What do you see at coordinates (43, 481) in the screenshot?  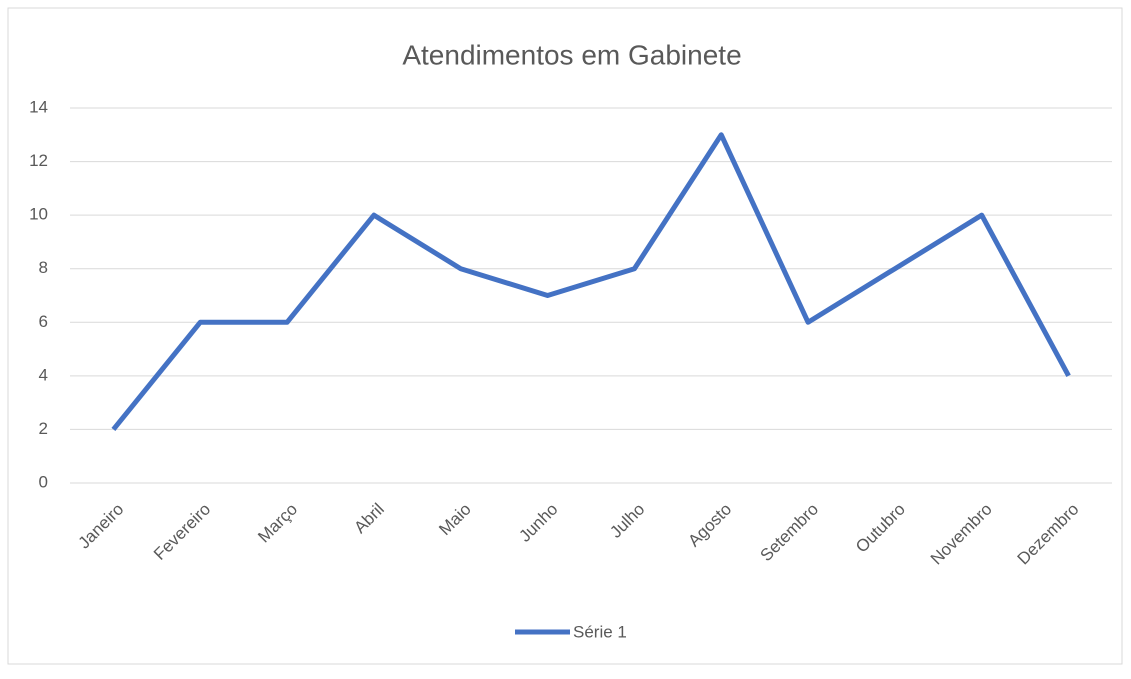 I see `y-tick-label: 0` at bounding box center [43, 481].